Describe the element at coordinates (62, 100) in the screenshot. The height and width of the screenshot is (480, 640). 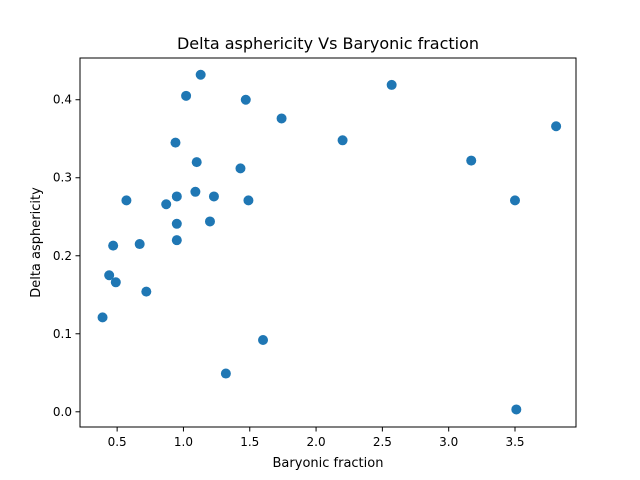
I see `y-tick-label: 0.4` at that location.